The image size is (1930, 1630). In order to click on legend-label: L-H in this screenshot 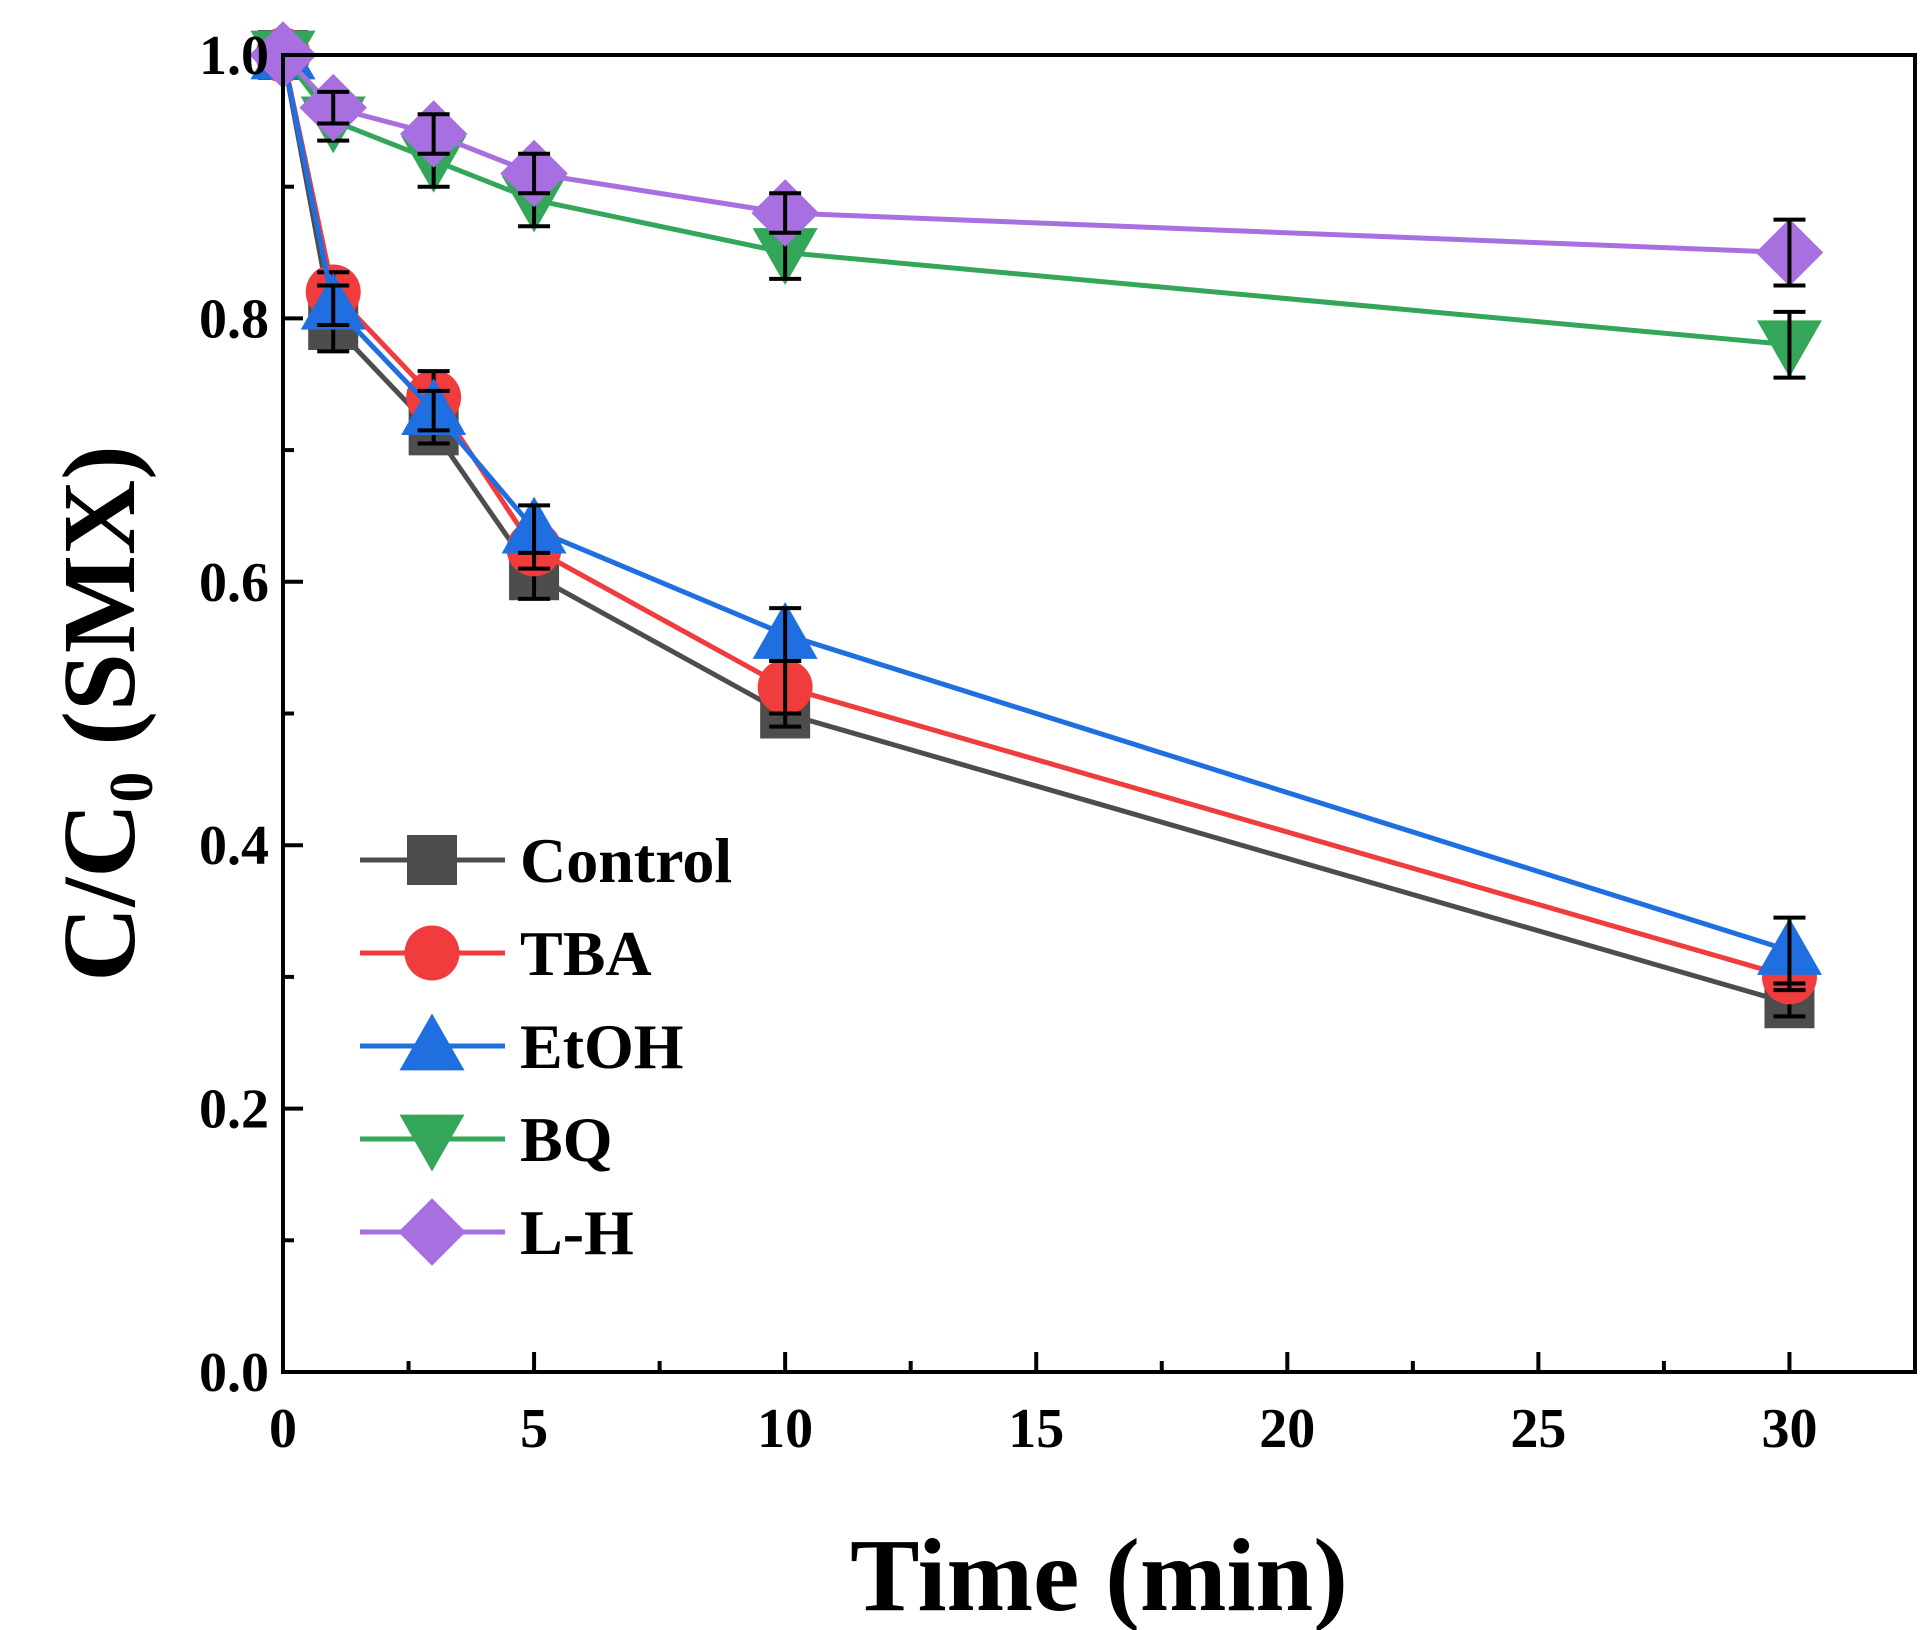, I will do `click(577, 1232)`.